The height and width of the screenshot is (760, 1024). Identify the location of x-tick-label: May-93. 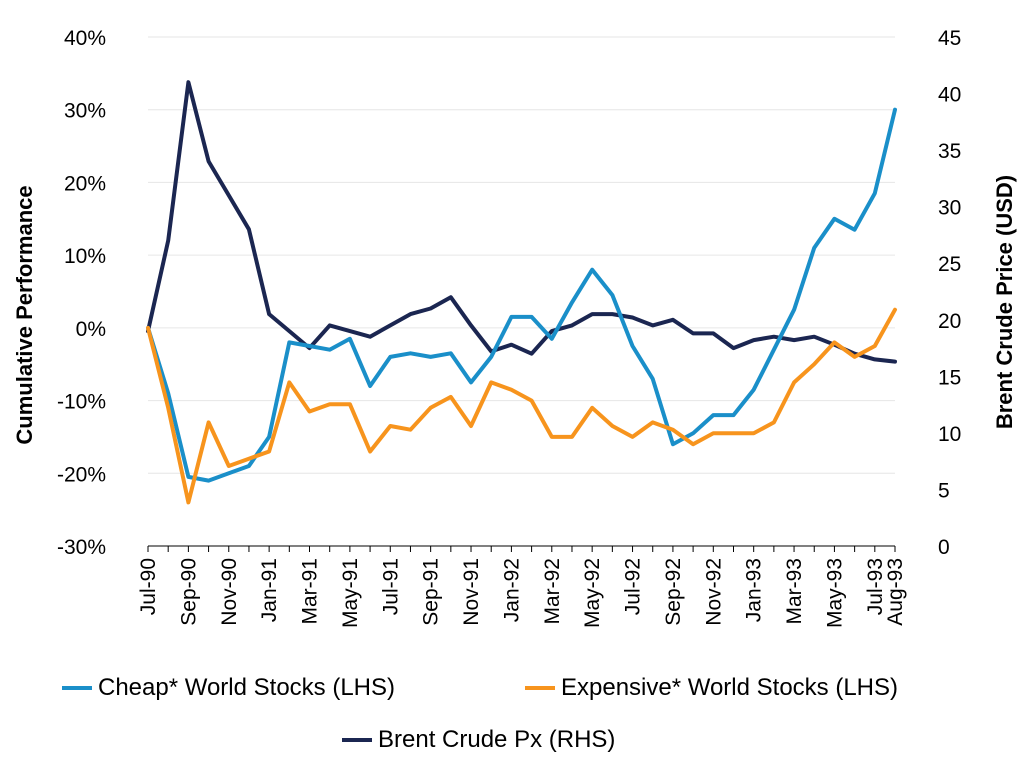
(834, 593).